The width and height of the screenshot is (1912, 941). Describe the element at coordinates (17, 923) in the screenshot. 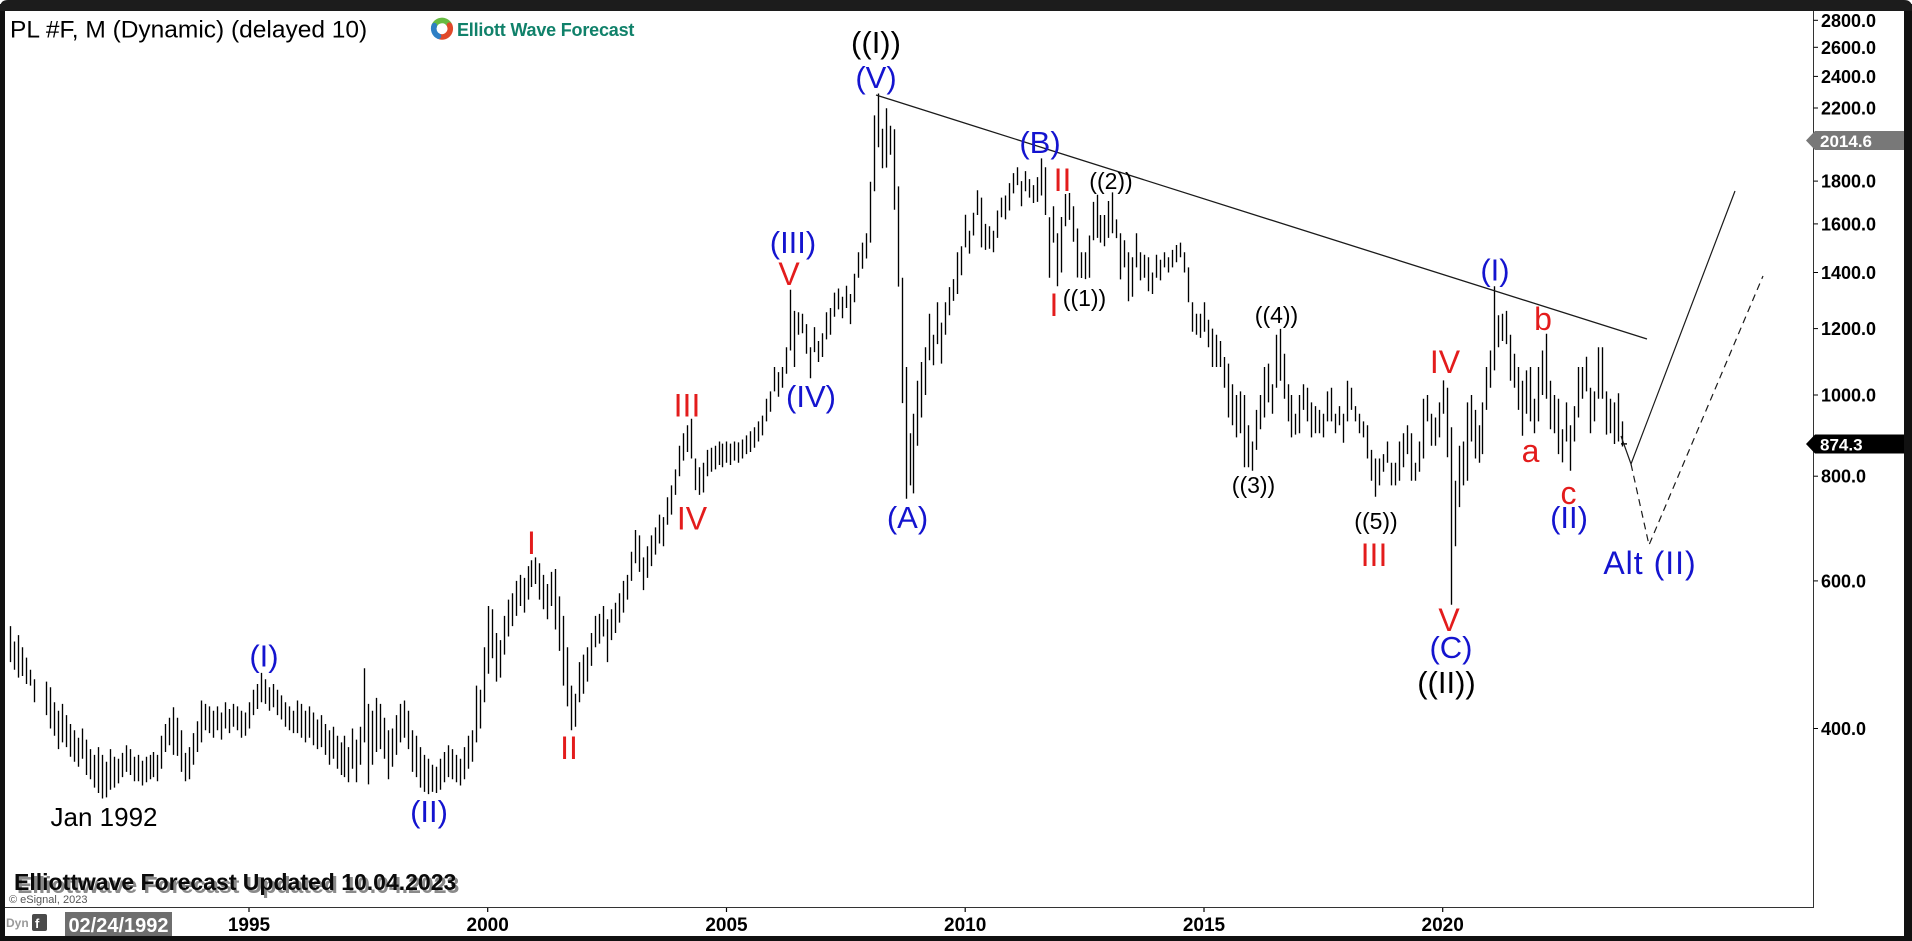

I see `svg-text: Dyn` at that location.